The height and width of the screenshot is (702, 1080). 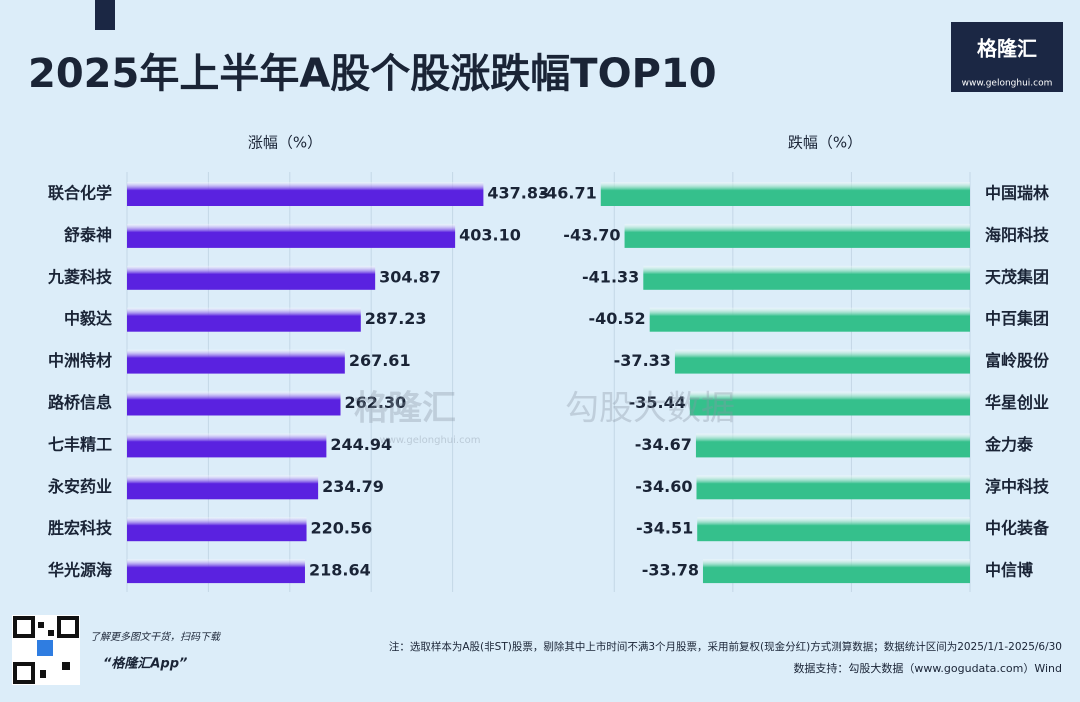 What do you see at coordinates (1009, 570) in the screenshot?
I see `category-label: 中信博` at bounding box center [1009, 570].